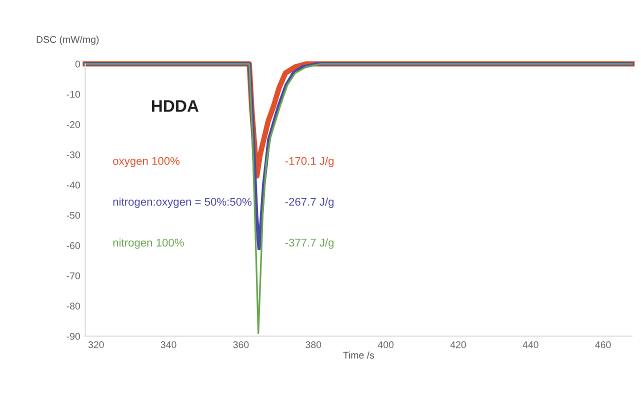  What do you see at coordinates (73, 246) in the screenshot?
I see `y-tick-label: -60` at bounding box center [73, 246].